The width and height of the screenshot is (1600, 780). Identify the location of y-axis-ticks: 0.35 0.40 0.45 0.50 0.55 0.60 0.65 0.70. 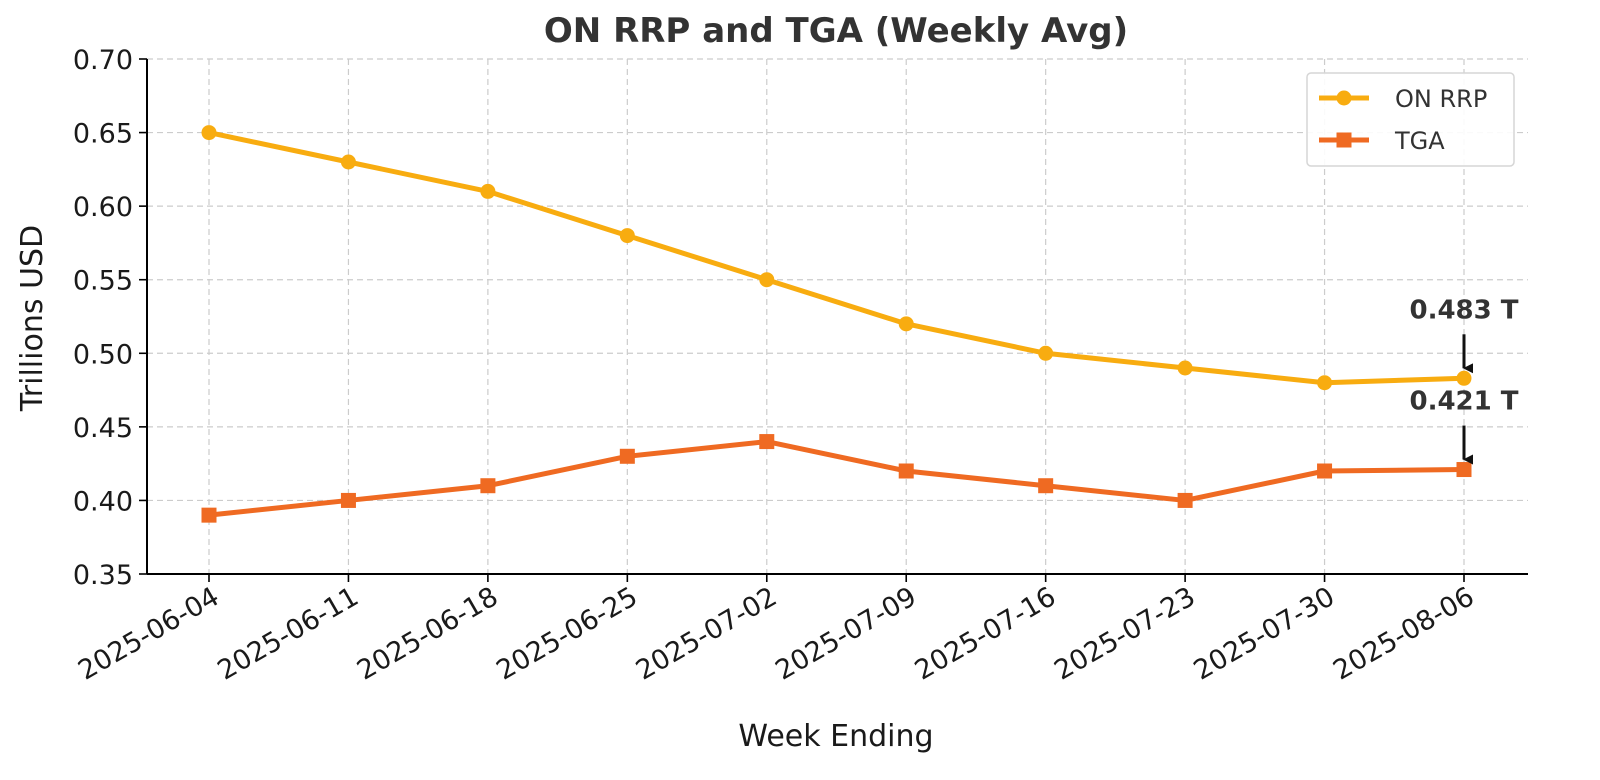
(110, 318).